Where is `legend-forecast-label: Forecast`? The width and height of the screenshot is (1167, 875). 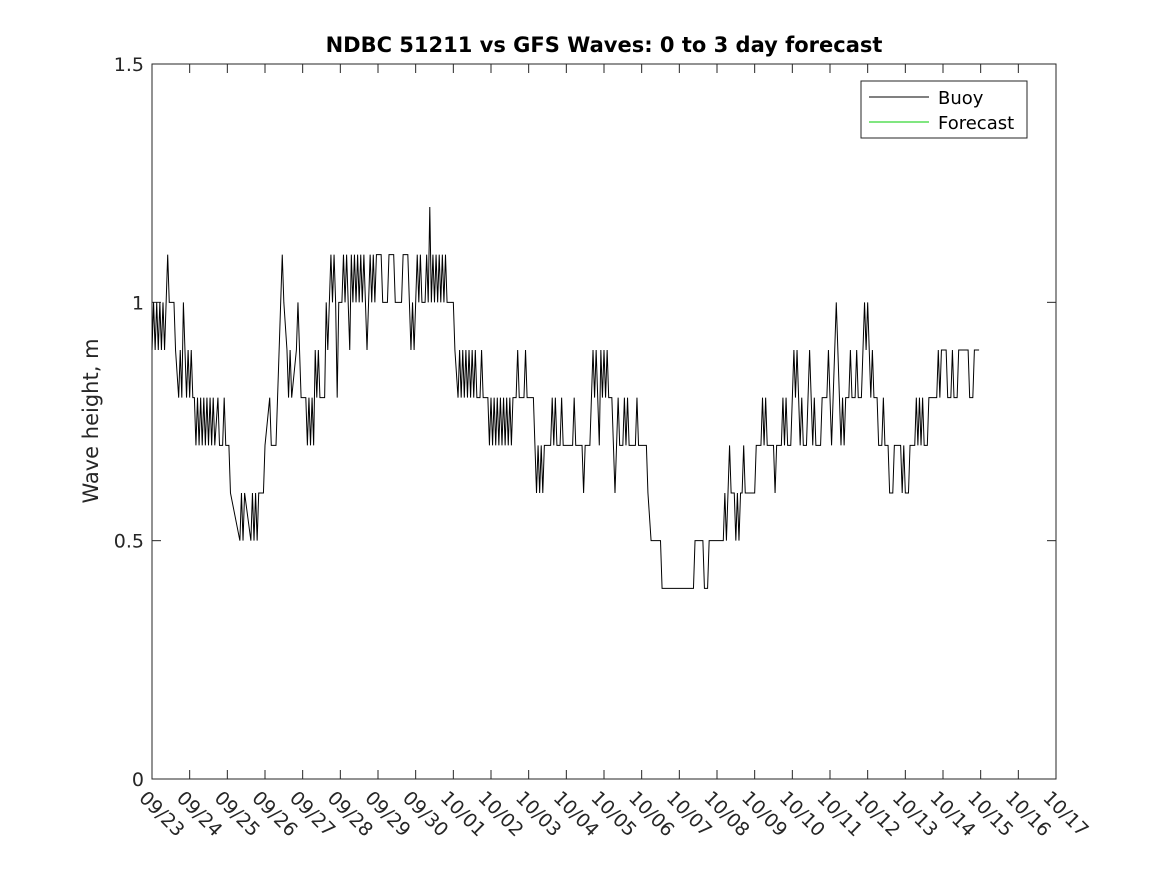
legend-forecast-label: Forecast is located at coordinates (976, 123).